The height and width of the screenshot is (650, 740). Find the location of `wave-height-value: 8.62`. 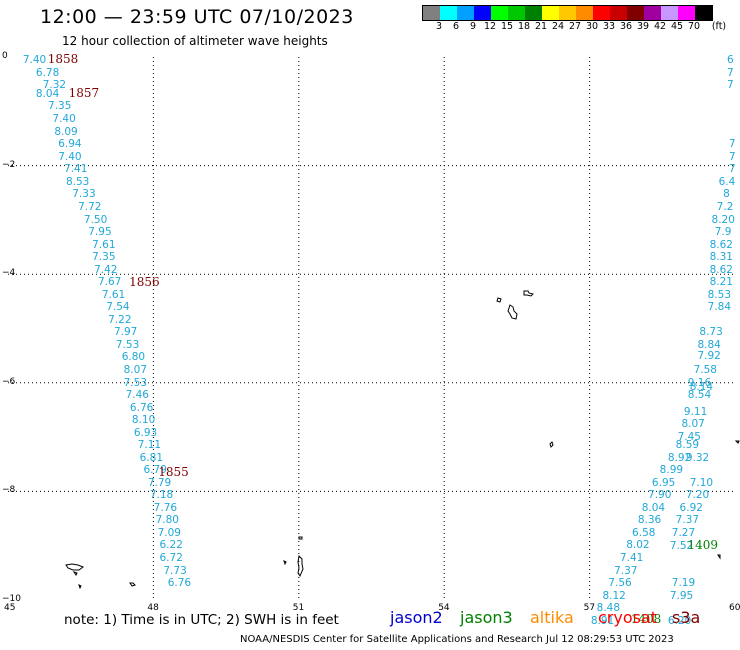

wave-height-value: 8.62 is located at coordinates (721, 244).